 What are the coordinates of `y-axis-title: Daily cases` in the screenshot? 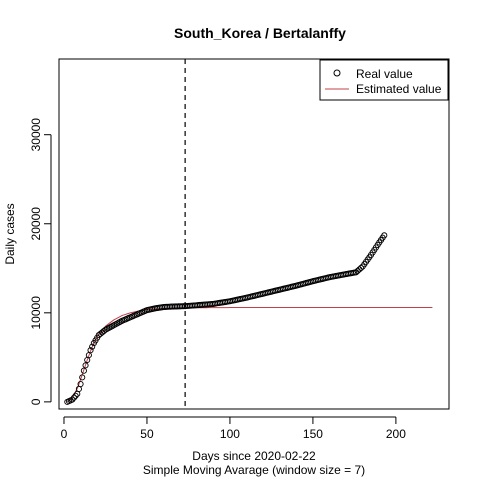 It's located at (10, 233).